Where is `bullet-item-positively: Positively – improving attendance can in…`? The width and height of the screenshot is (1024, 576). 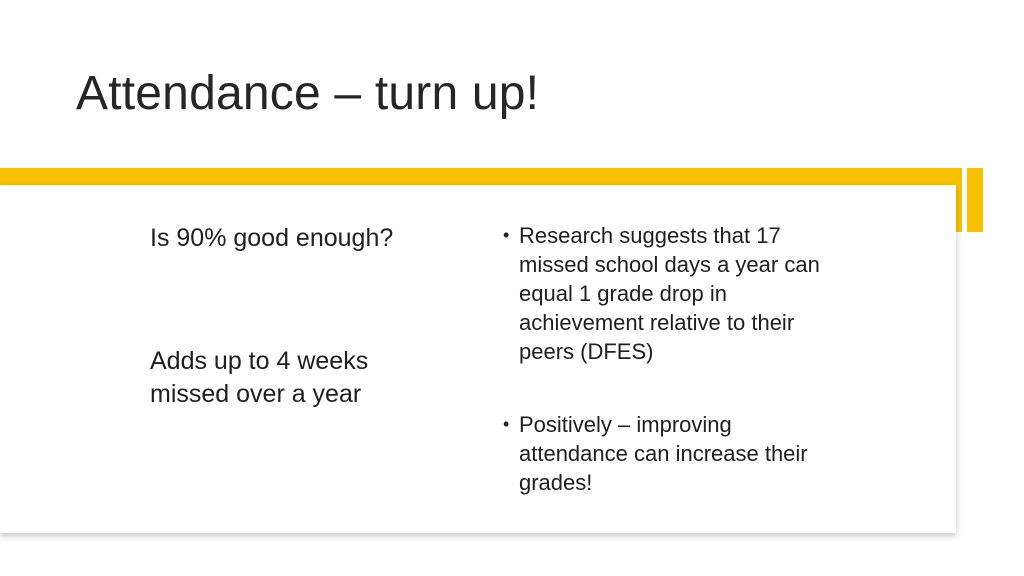 bullet-item-positively: Positively – improving attendance can in… is located at coordinates (662, 453).